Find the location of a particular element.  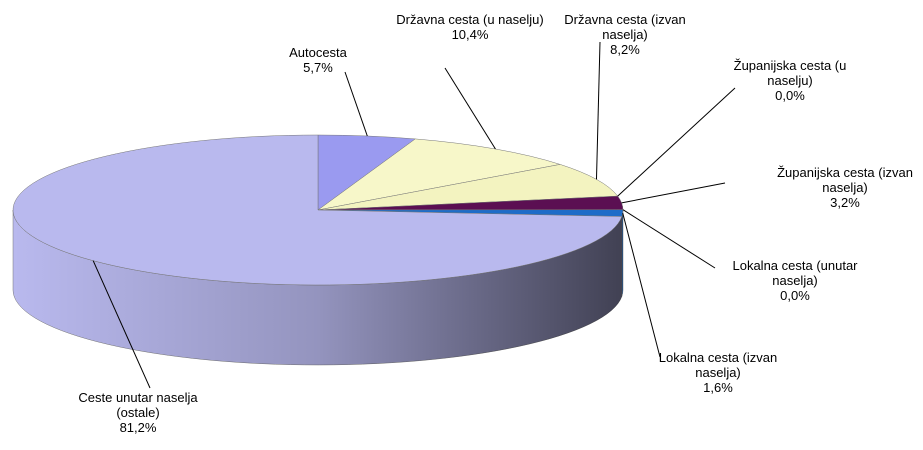

slice-value: 10,4% is located at coordinates (470, 34).